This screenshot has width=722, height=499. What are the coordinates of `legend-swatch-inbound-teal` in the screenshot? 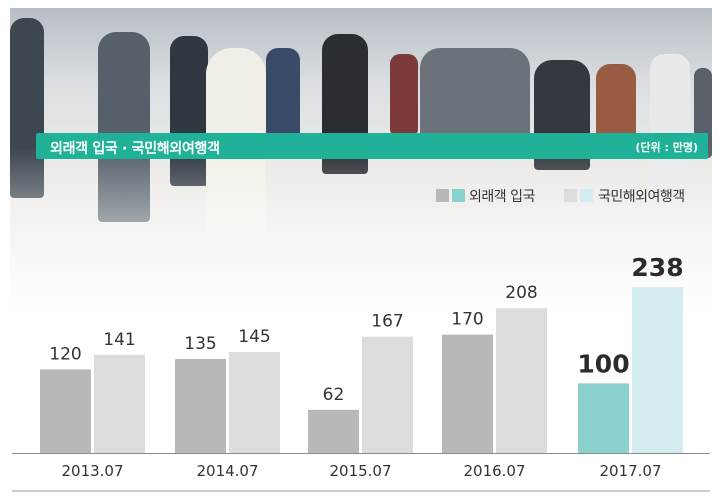 It's located at (458, 195).